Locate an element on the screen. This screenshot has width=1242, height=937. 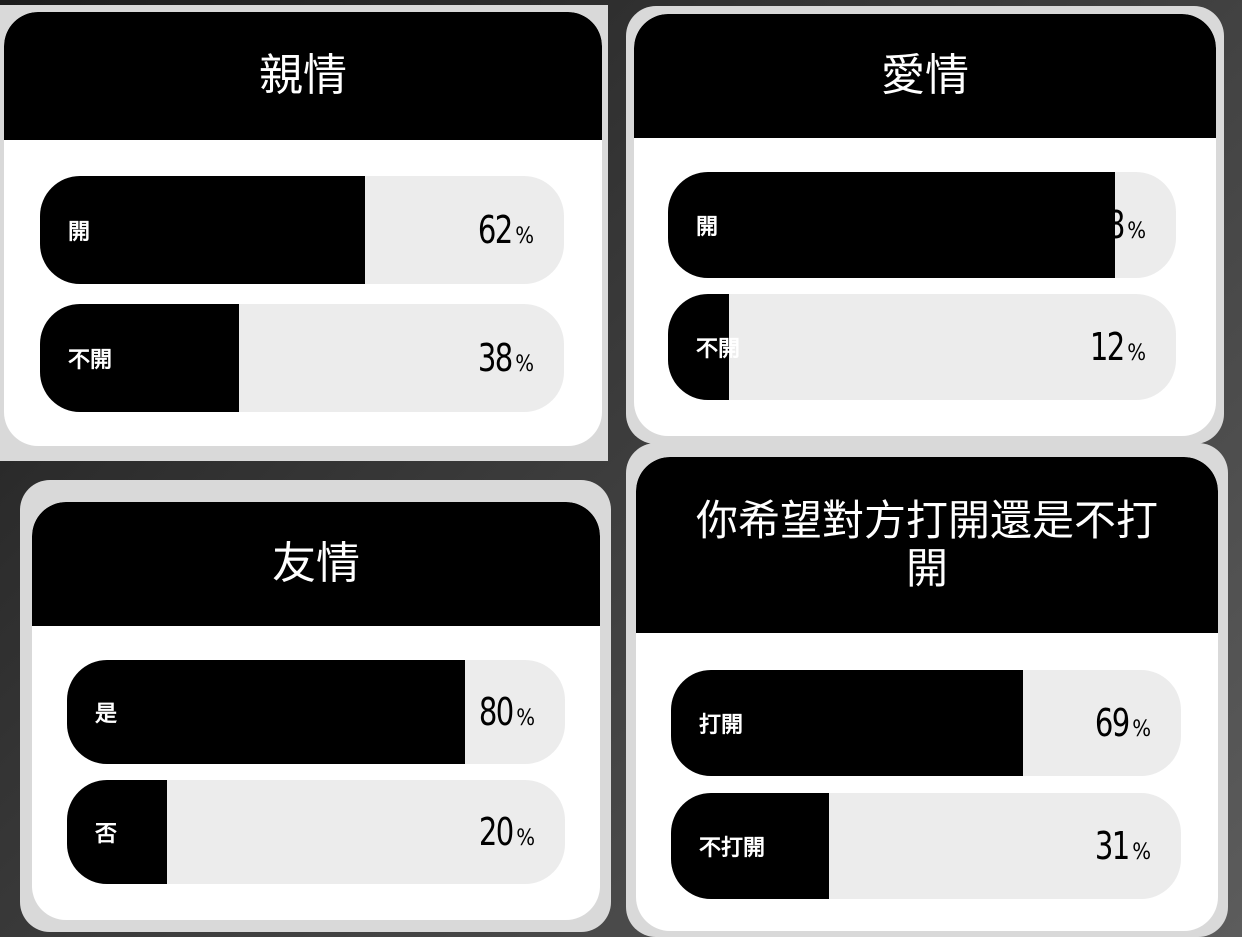
poll-option: 是 80% is located at coordinates (316, 712).